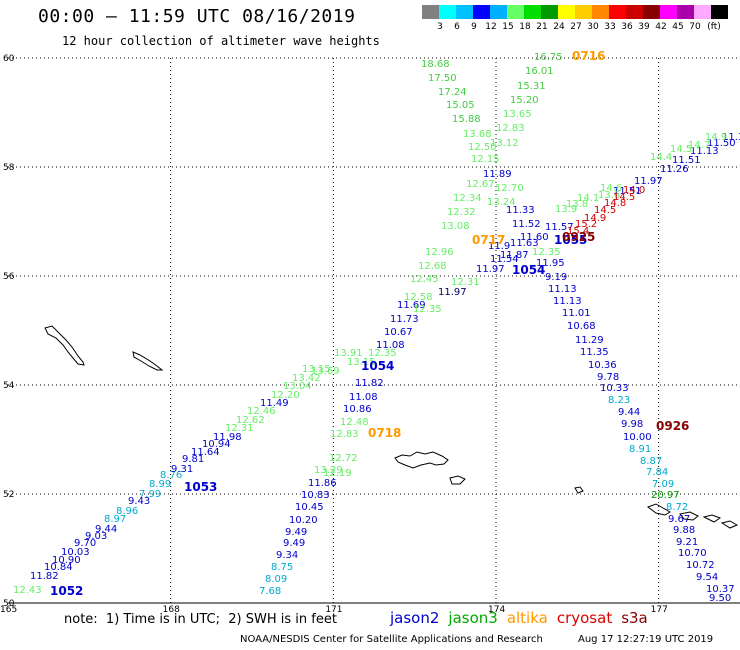  I want to click on swh-value: 15.88, so click(466, 119).